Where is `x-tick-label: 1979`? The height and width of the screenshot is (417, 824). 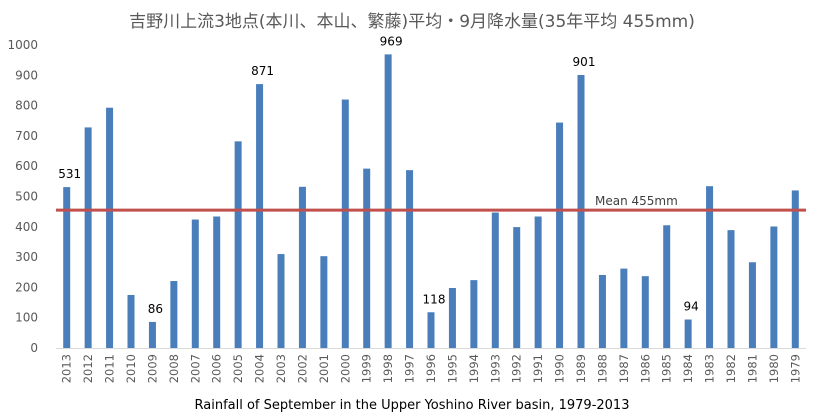 x-tick-label: 1979 is located at coordinates (795, 368).